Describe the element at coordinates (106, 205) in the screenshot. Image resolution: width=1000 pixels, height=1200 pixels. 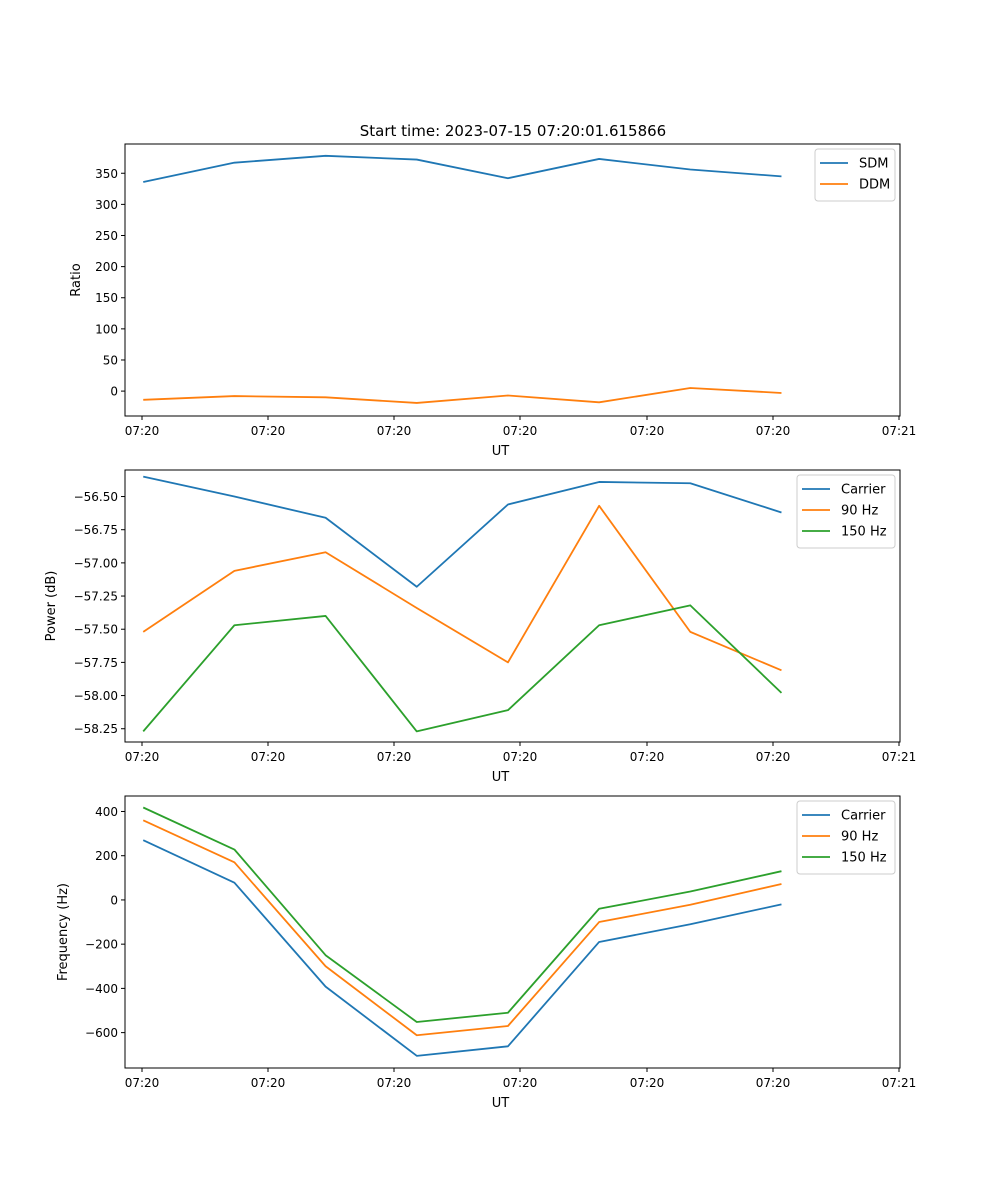
I see `y-tick-label: 300` at that location.